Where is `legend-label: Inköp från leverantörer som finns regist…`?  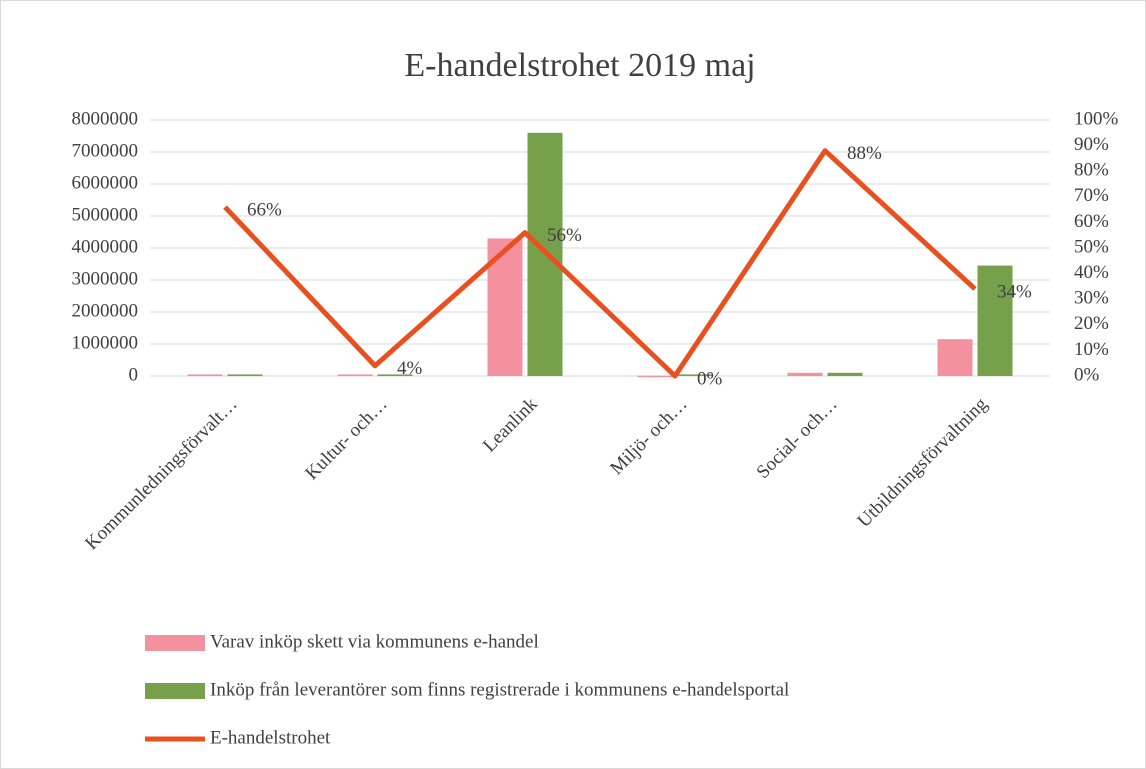
legend-label: Inköp från leverantörer som finns regist… is located at coordinates (499, 689).